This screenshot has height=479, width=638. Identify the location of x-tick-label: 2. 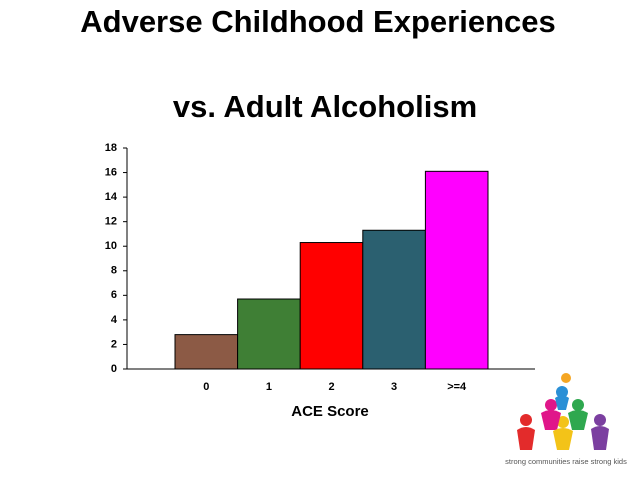
(331, 387).